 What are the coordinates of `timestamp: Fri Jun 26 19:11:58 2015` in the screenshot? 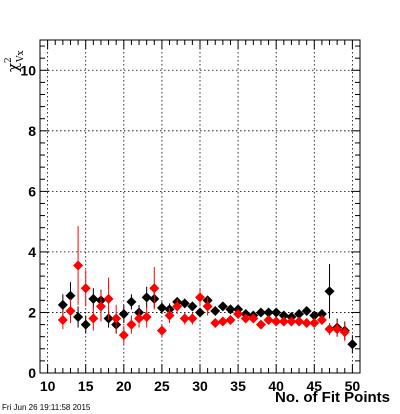 It's located at (46, 407).